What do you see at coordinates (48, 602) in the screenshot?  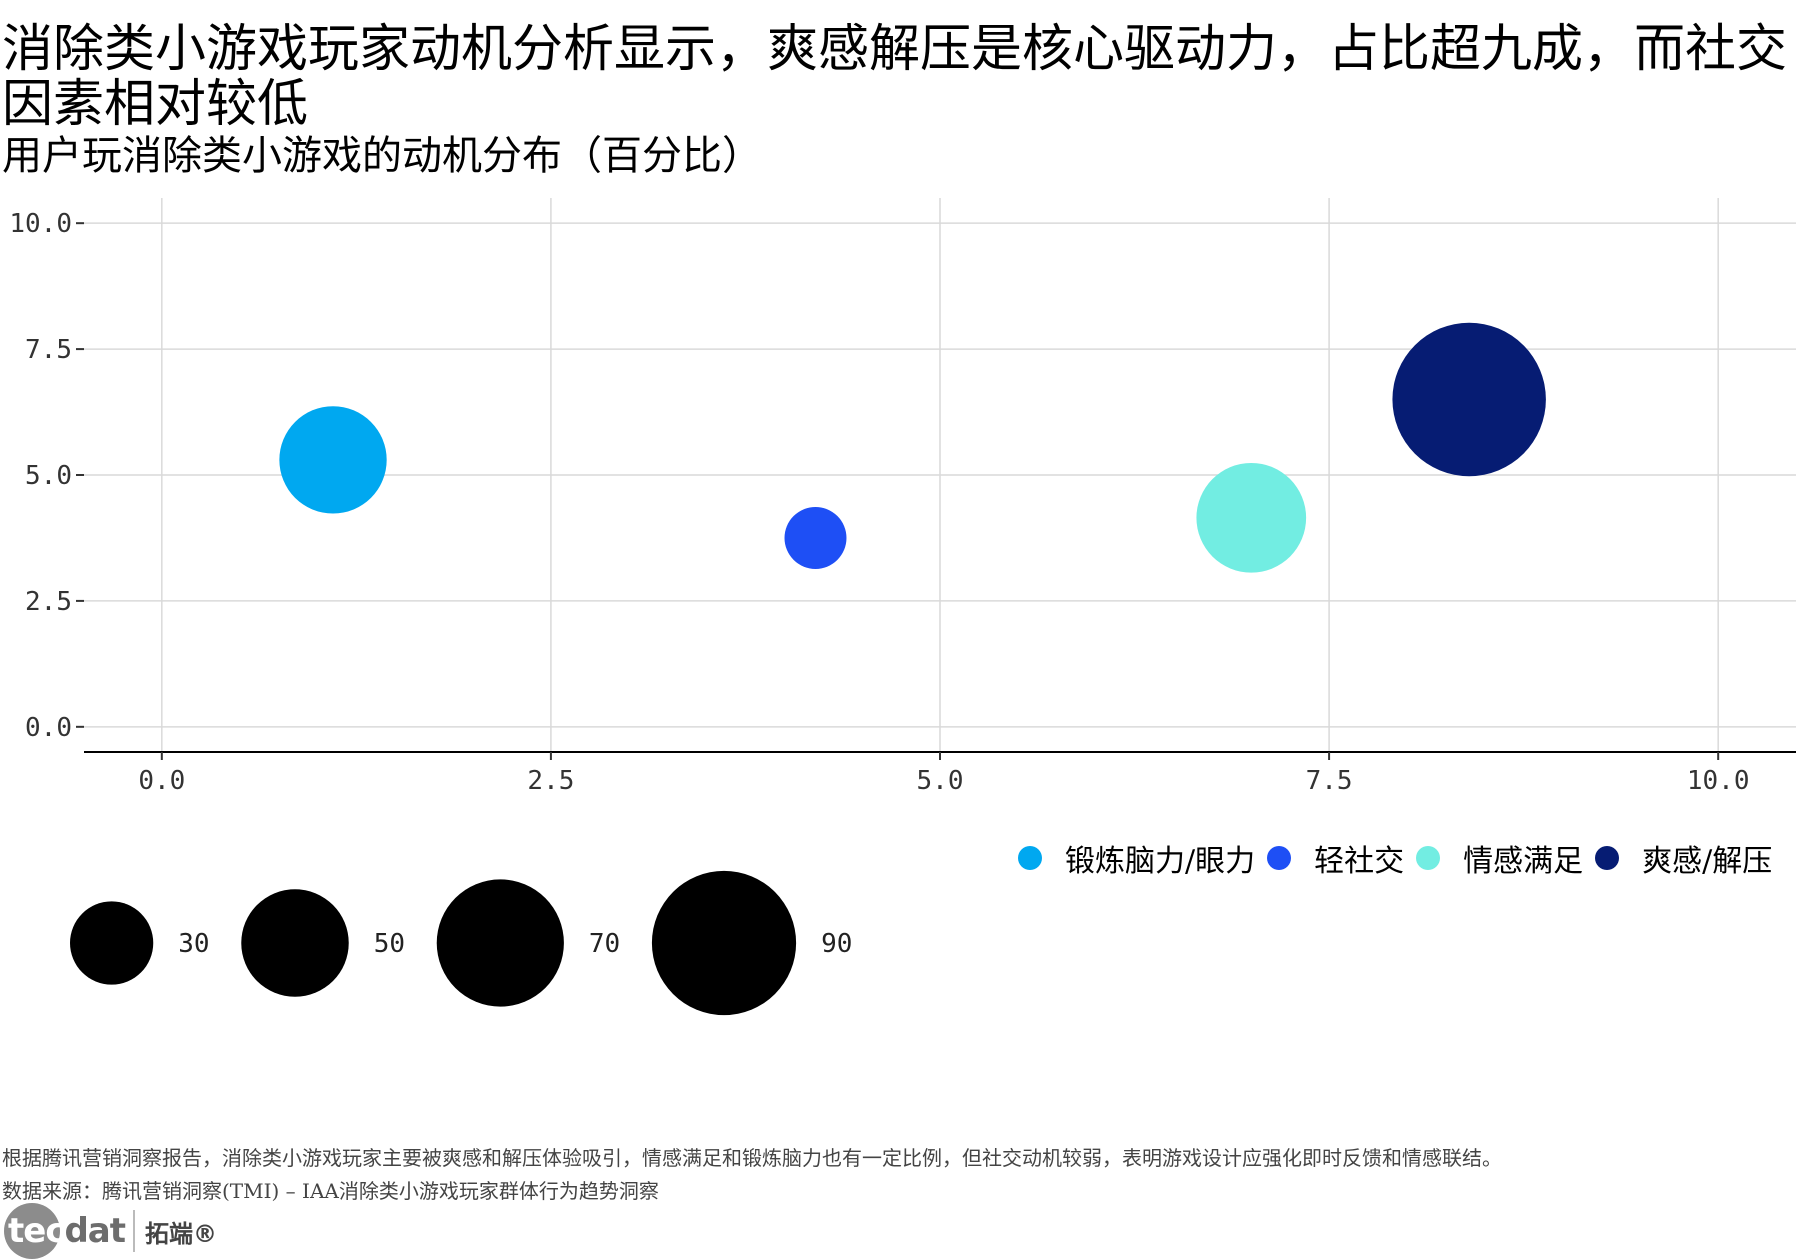 I see `y-tick-label: 2.5` at bounding box center [48, 602].